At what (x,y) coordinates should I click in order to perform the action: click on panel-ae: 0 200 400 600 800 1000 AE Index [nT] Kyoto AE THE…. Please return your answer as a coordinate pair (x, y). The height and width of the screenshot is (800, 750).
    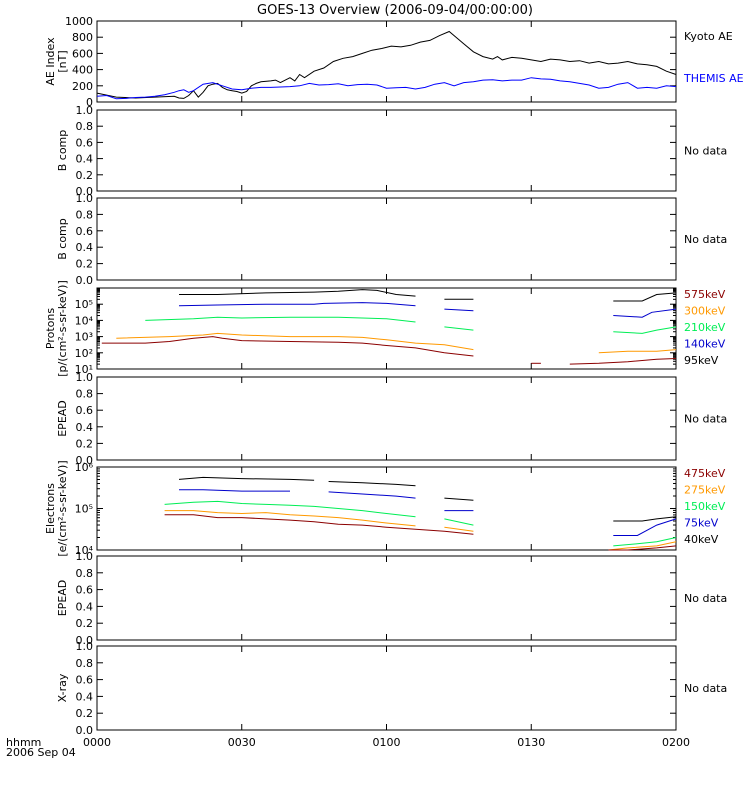
    Looking at the image, I should click on (394, 62).